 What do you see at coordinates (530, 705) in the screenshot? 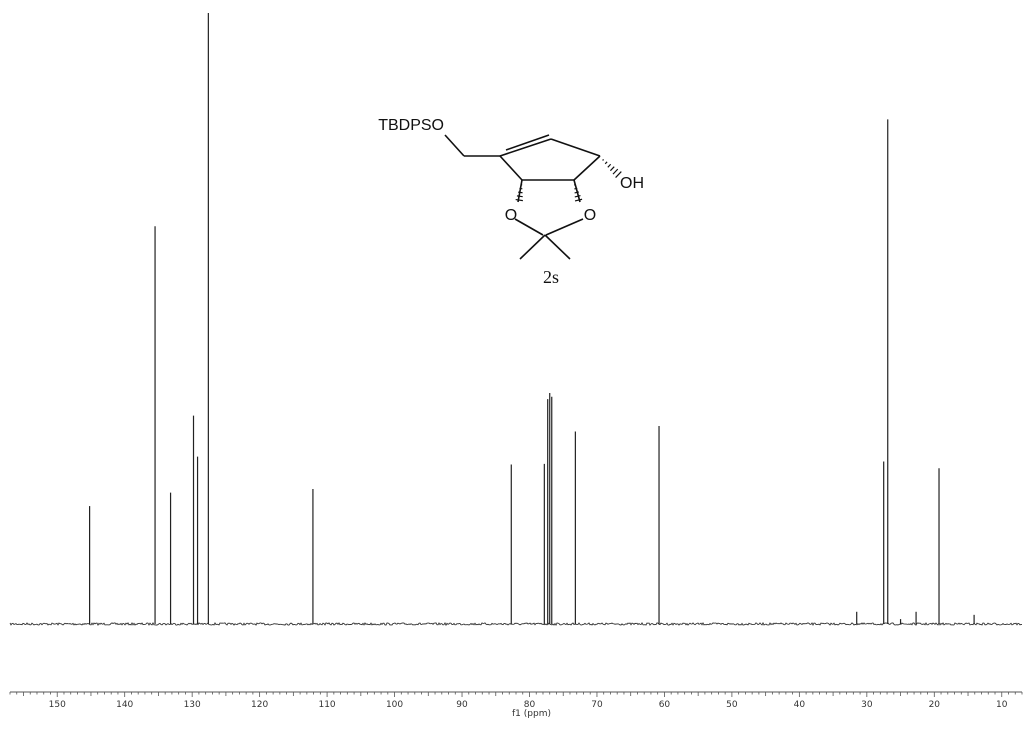
I see `tick-label-80: 80` at bounding box center [530, 705].